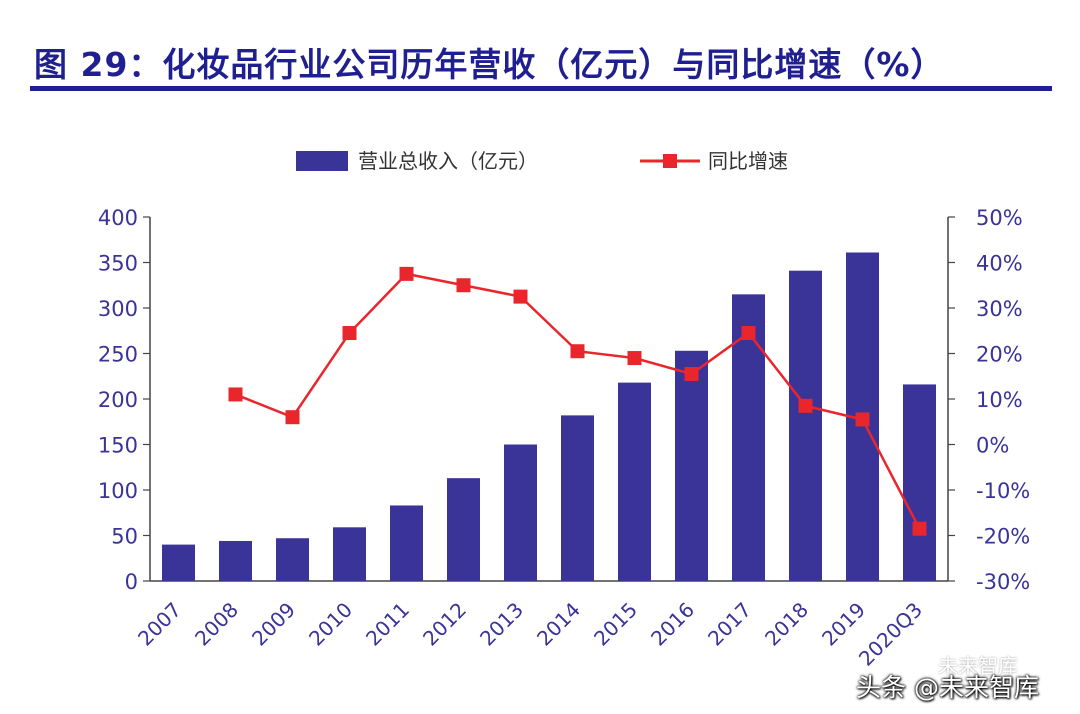 The width and height of the screenshot is (1080, 714). Describe the element at coordinates (672, 624) in the screenshot. I see `x-tick-label: 2016` at that location.